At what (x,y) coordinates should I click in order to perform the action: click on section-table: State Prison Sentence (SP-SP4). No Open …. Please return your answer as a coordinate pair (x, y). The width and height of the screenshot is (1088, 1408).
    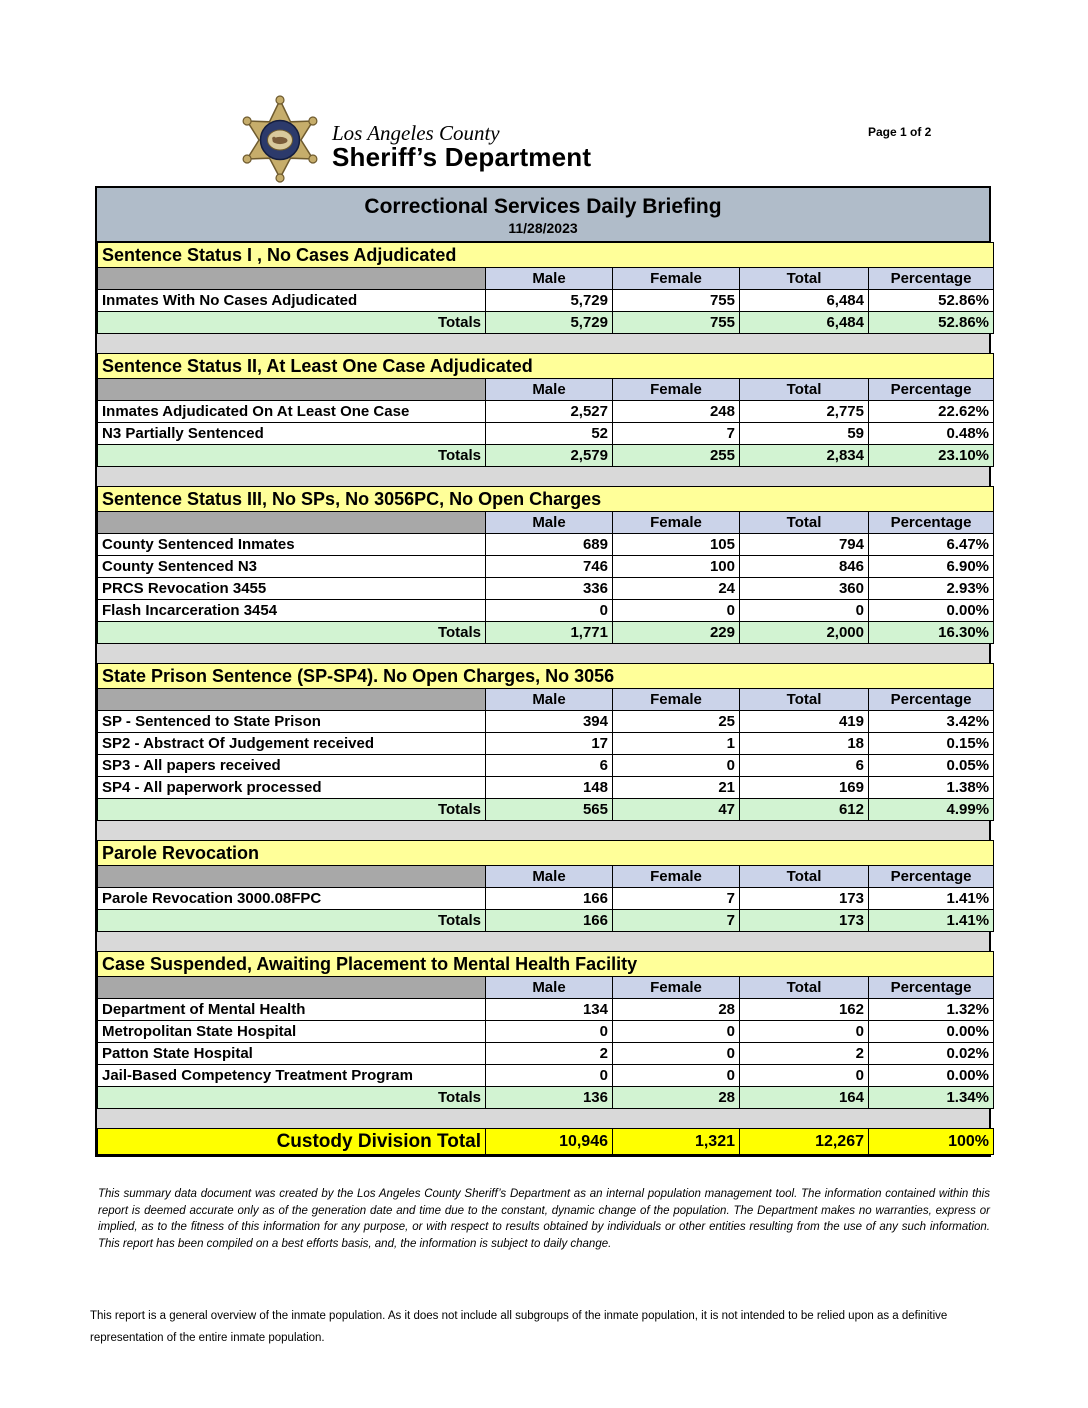
    Looking at the image, I should click on (545, 742).